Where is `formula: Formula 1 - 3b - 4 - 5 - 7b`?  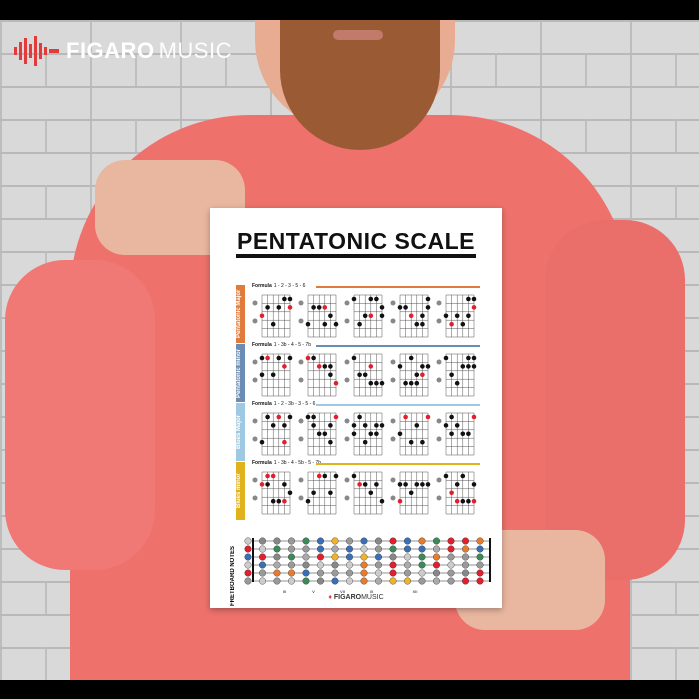
formula: Formula 1 - 3b - 4 - 5 - 7b is located at coordinates (281, 345).